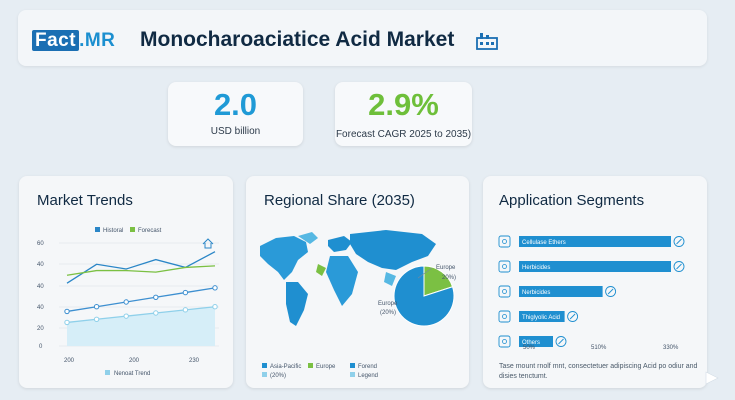 The width and height of the screenshot is (735, 400). Describe the element at coordinates (132, 374) in the screenshot. I see `trend-footer: Nenoat Trend` at that location.